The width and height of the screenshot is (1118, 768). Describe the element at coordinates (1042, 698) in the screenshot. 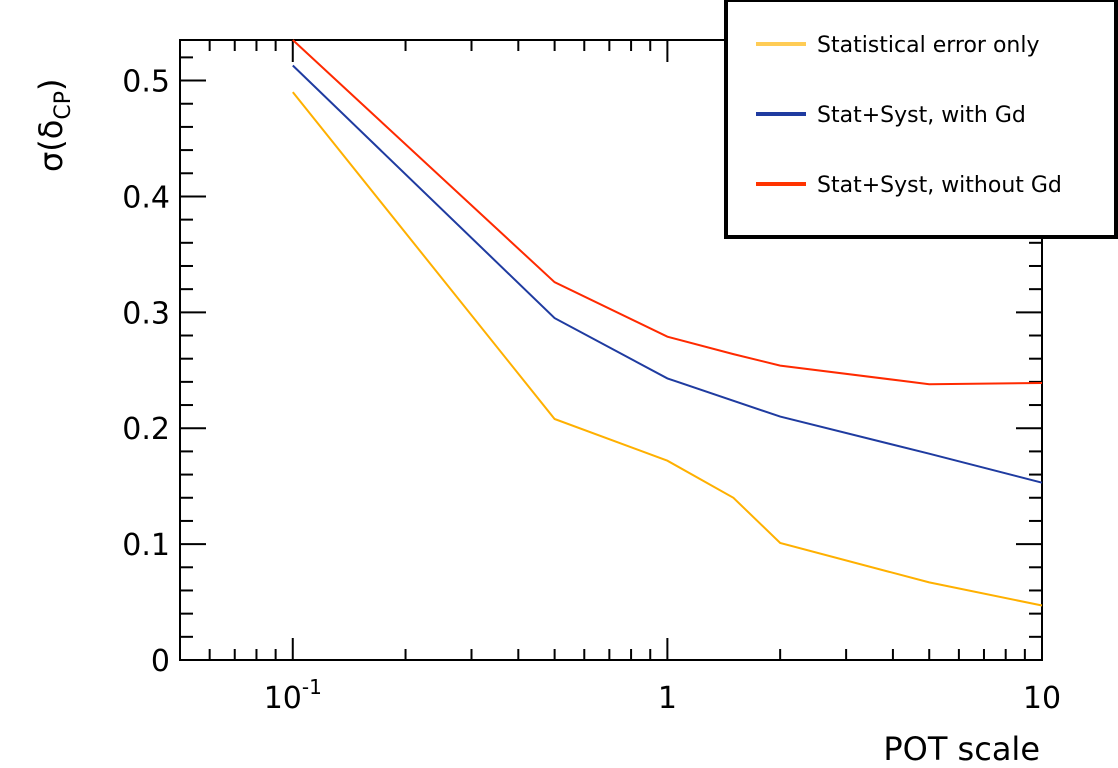

I see `x-tick-label: 10` at that location.